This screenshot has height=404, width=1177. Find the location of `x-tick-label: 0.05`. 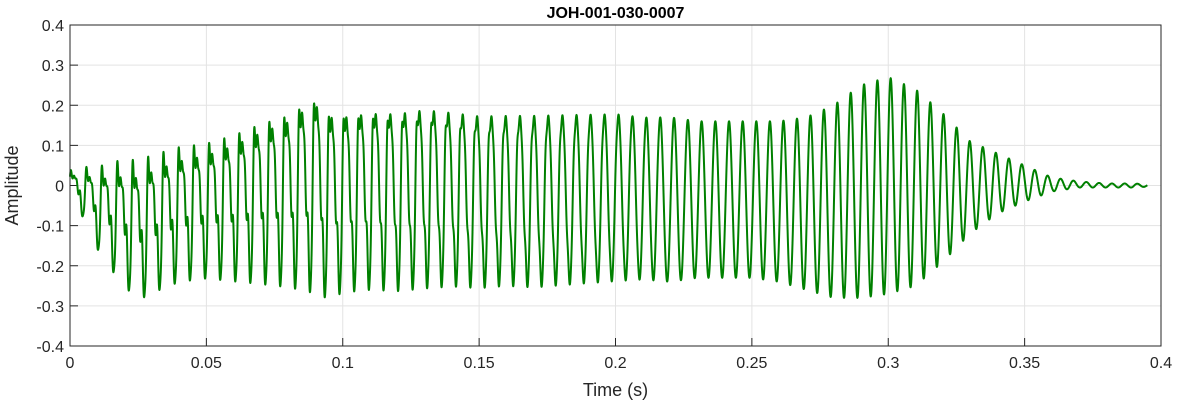

x-tick-label: 0.05 is located at coordinates (206, 363).